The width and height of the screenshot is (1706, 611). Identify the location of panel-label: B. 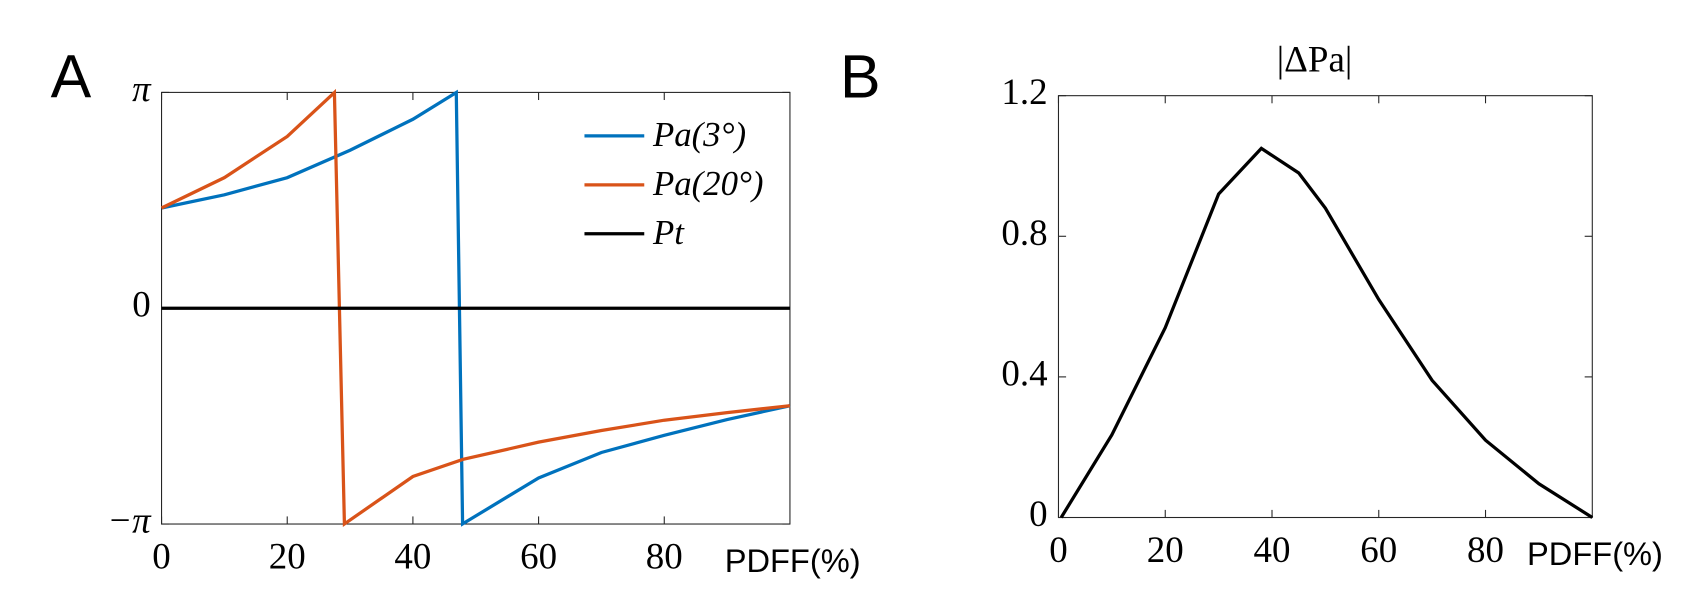
(860, 77).